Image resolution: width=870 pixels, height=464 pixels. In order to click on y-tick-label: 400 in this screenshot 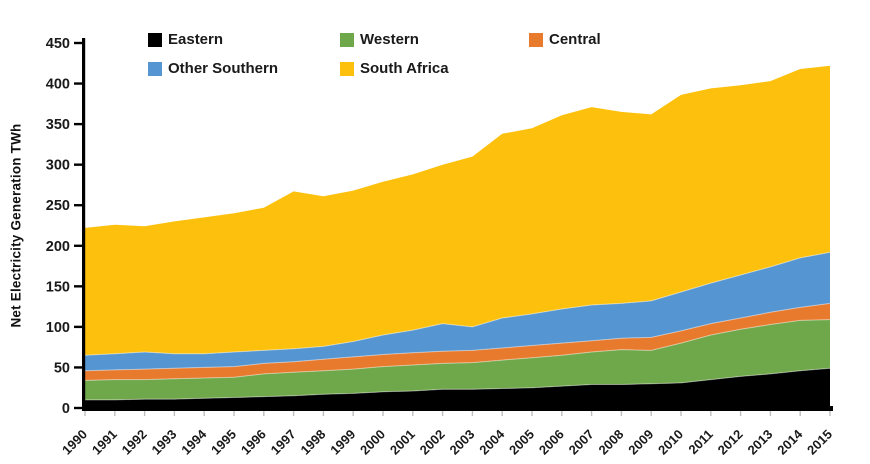, I will do `click(58, 85)`.